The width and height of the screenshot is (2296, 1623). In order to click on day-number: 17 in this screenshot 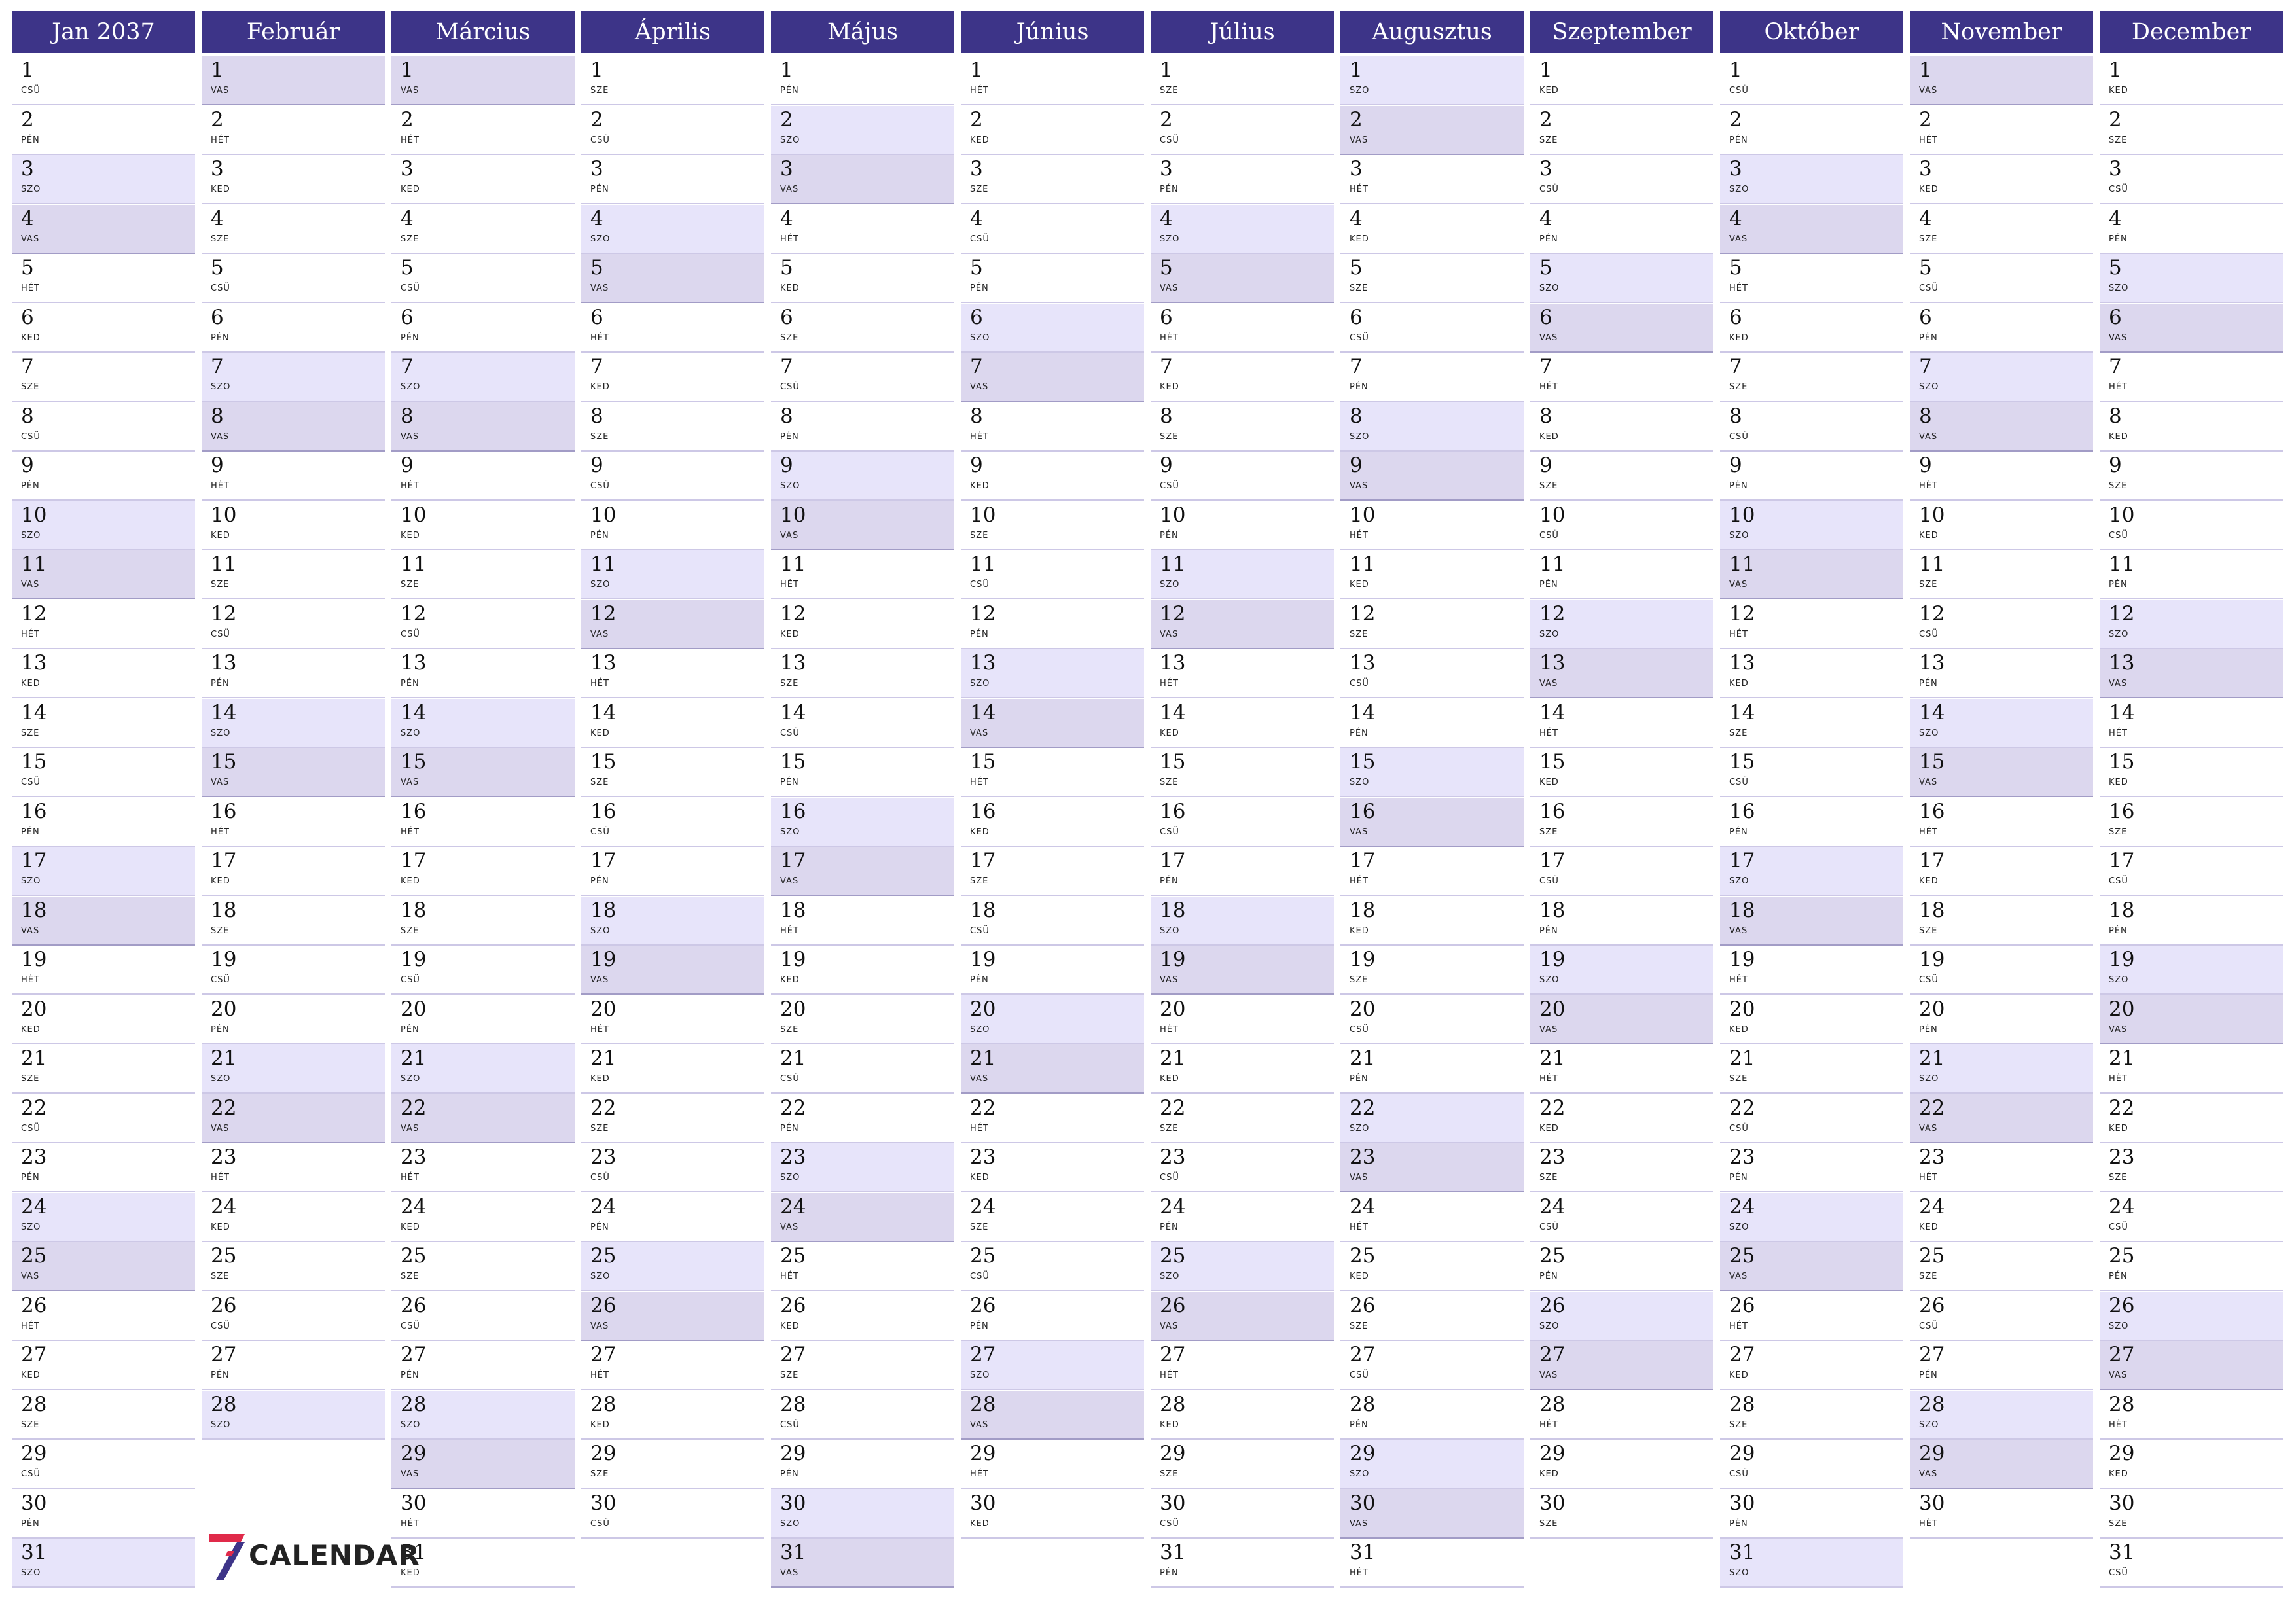, I will do `click(1742, 860)`.